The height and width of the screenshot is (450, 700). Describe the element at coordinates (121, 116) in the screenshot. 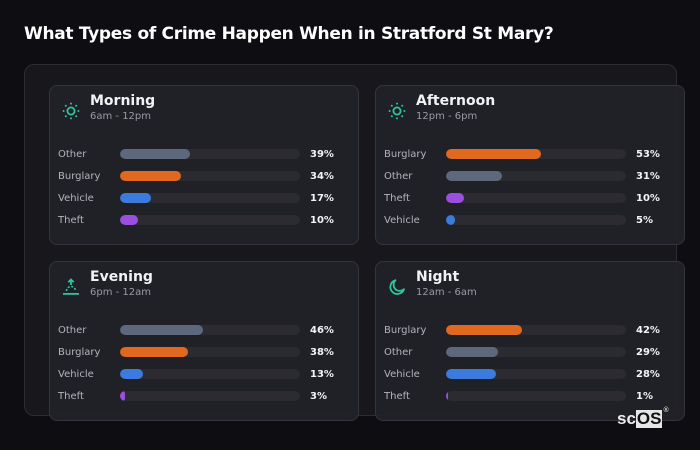

I see `card-time-range: 6am - 12pm` at that location.